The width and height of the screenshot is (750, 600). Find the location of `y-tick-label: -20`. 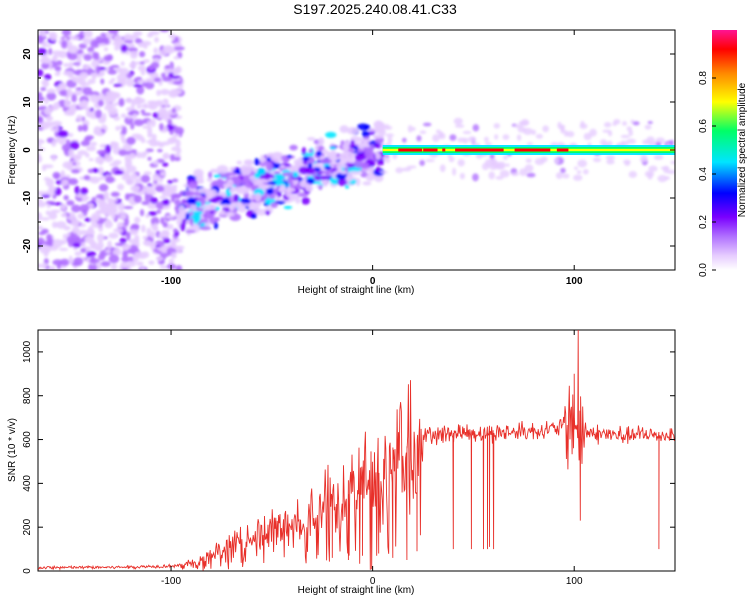

y-tick-label: -20 is located at coordinates (27, 245).